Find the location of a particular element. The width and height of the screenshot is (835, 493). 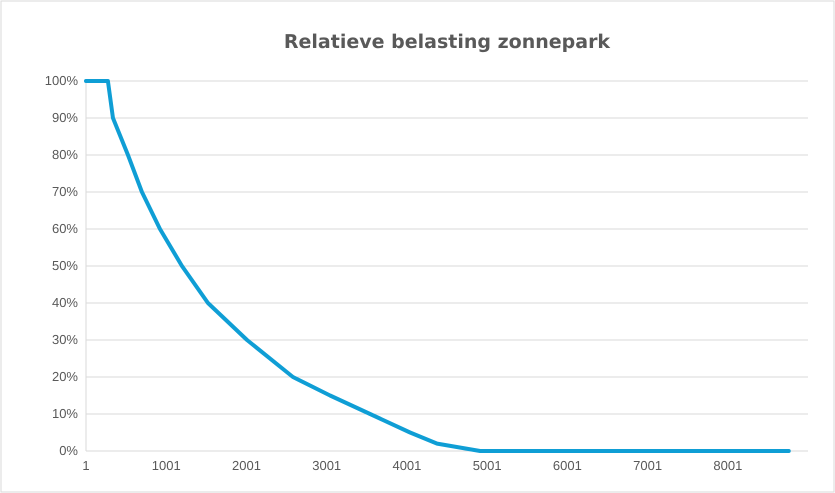

chart-title: Relatieve belasting zonnepark is located at coordinates (447, 42).